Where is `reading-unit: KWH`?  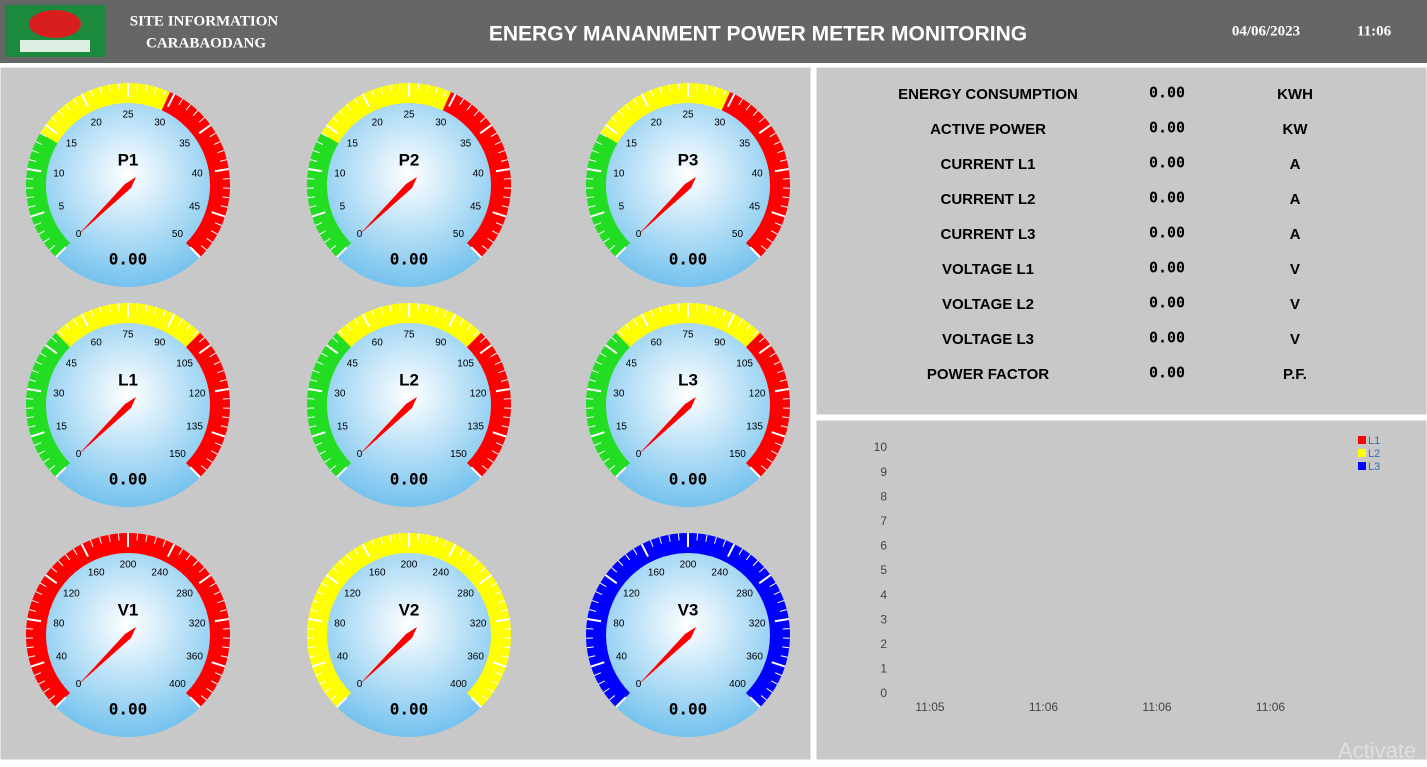
reading-unit: KWH is located at coordinates (1295, 94).